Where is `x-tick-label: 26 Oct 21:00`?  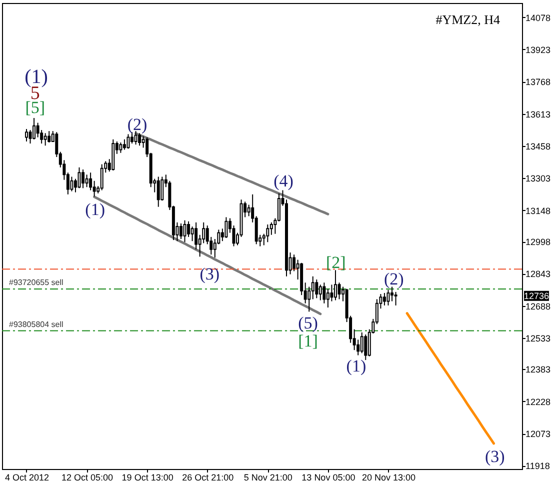 x-tick-label: 26 Oct 21:00 is located at coordinates (208, 477).